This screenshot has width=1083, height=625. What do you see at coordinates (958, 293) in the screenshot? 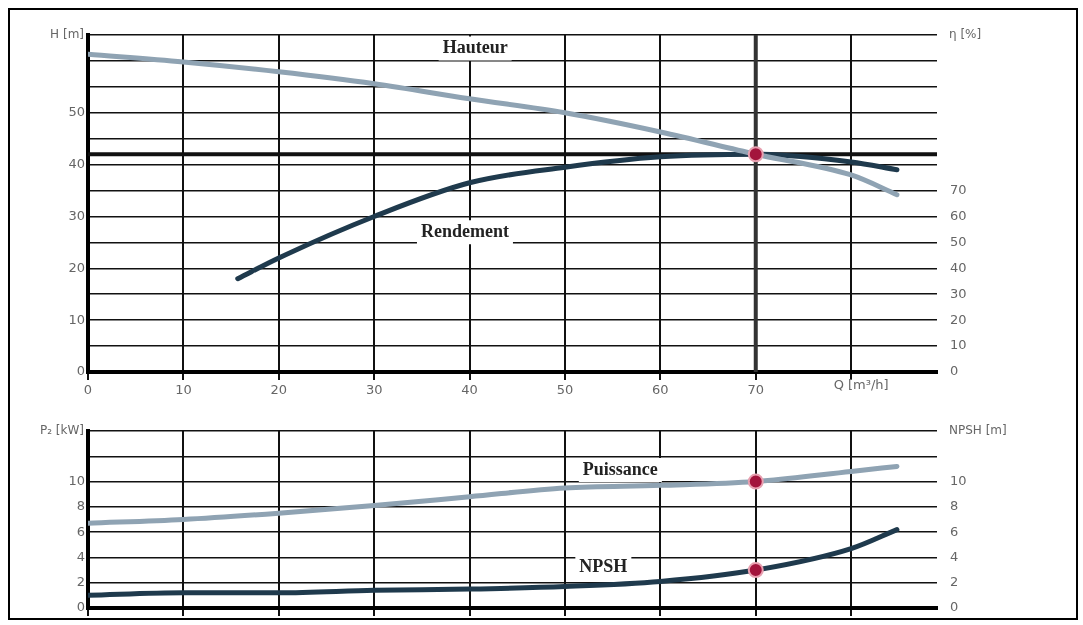
I see `y2-tick-label: 30` at bounding box center [958, 293].